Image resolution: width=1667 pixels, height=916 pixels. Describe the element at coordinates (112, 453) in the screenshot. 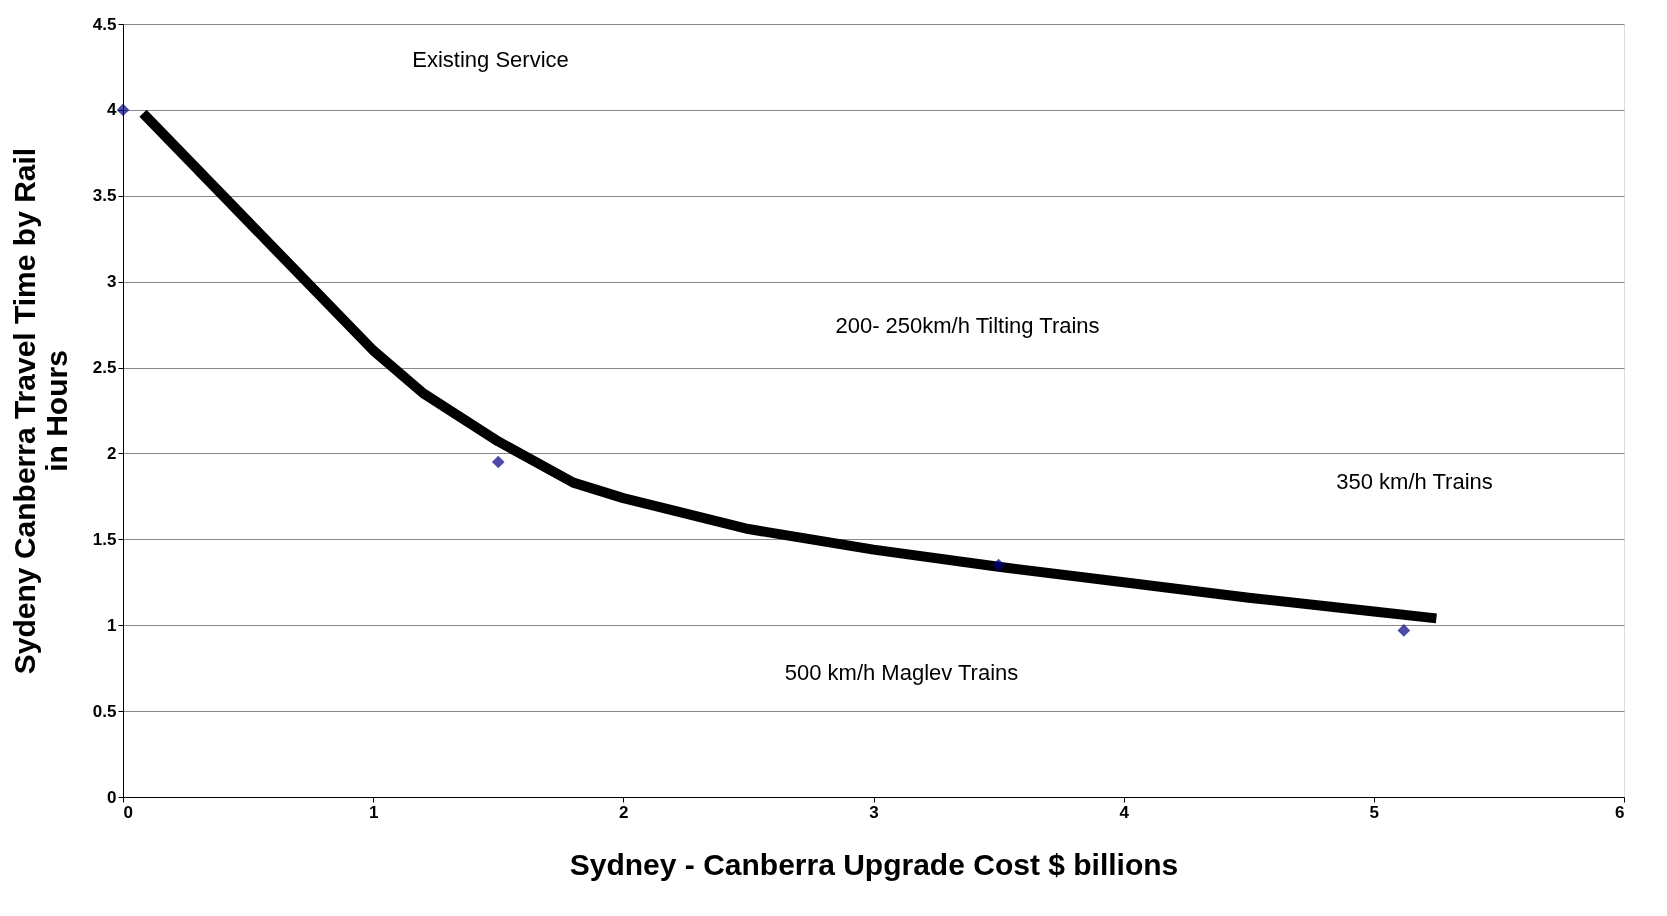

I see `y-tick-label: 2` at that location.